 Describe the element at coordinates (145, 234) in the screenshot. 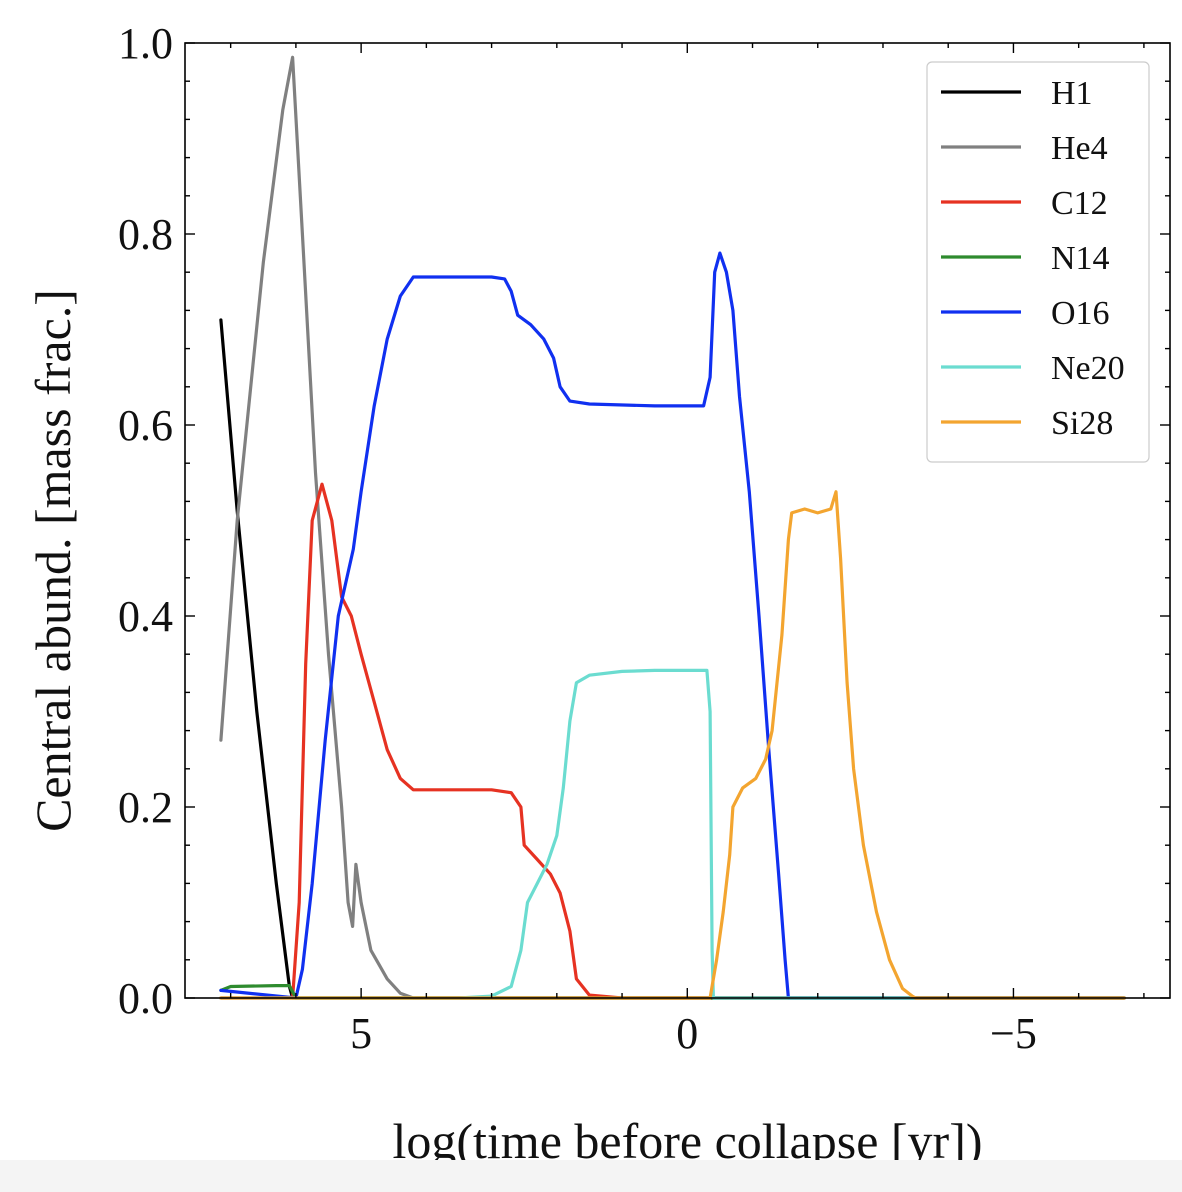

I see `y-tick-label: 0.8` at that location.